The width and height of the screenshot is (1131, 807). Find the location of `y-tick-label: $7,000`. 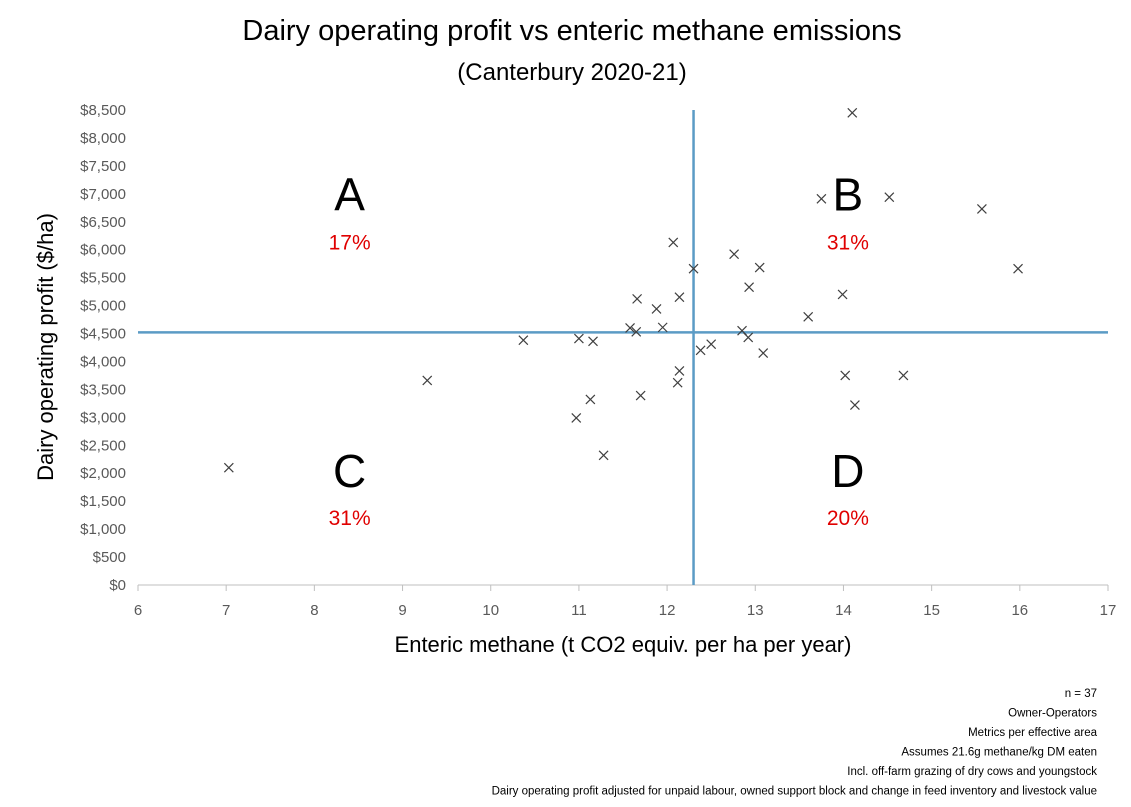

y-tick-label: $7,000 is located at coordinates (103, 194).